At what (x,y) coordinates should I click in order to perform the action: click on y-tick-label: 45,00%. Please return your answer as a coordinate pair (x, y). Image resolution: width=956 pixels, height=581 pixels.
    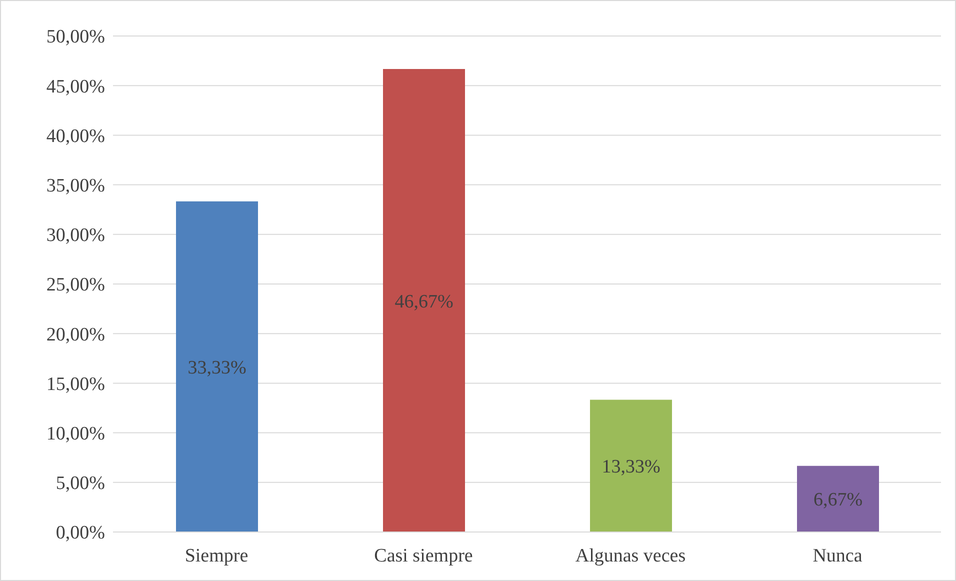
    Looking at the image, I should click on (76, 87).